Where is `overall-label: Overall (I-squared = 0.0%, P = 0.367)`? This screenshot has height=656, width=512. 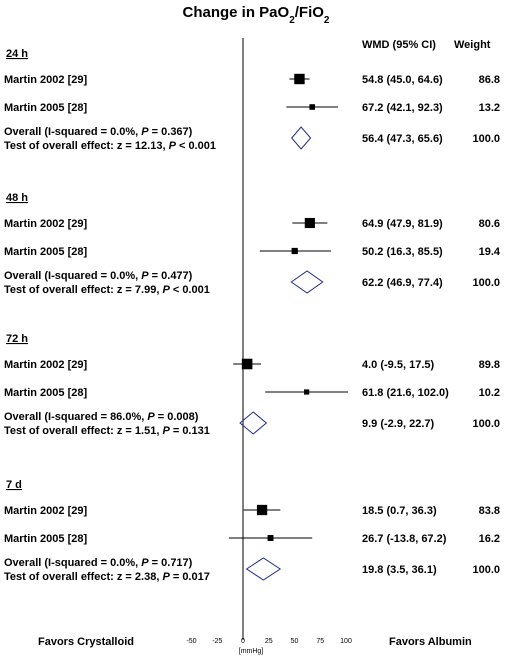 overall-label: Overall (I-squared = 0.0%, P = 0.367) is located at coordinates (98, 132).